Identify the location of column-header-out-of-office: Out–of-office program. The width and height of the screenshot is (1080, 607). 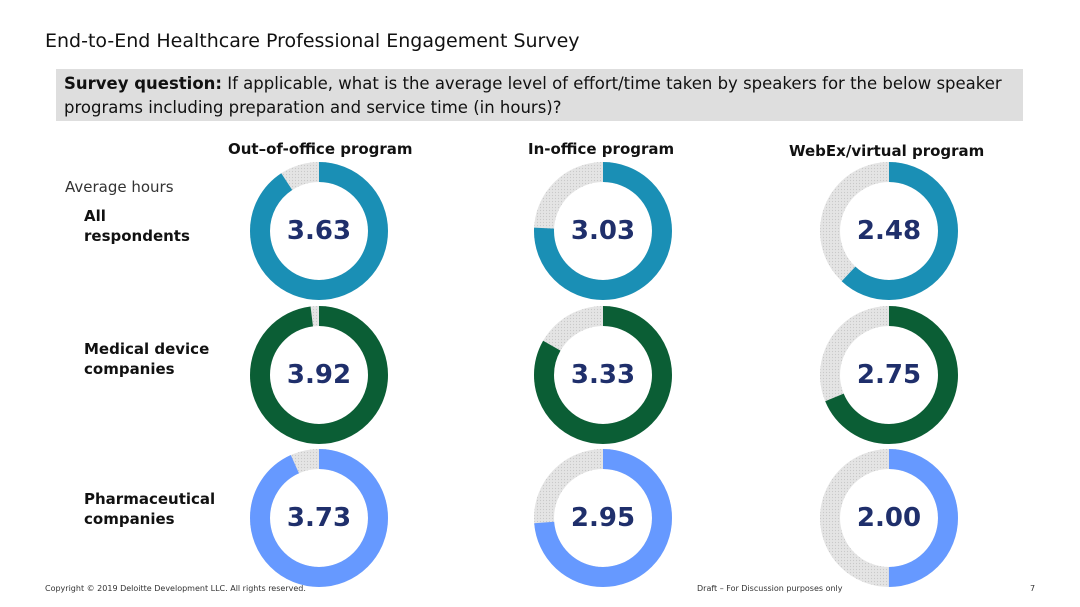
(320, 149).